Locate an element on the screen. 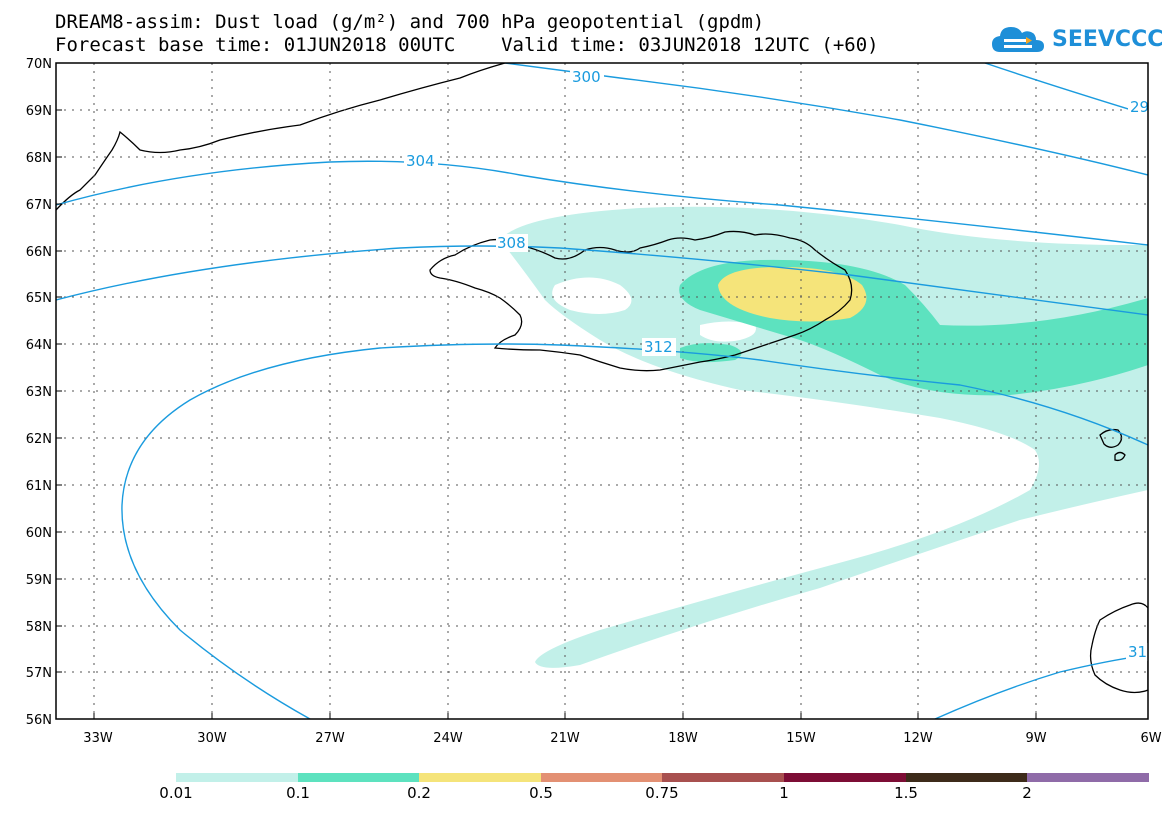  contour-label: 308 is located at coordinates (511, 243).